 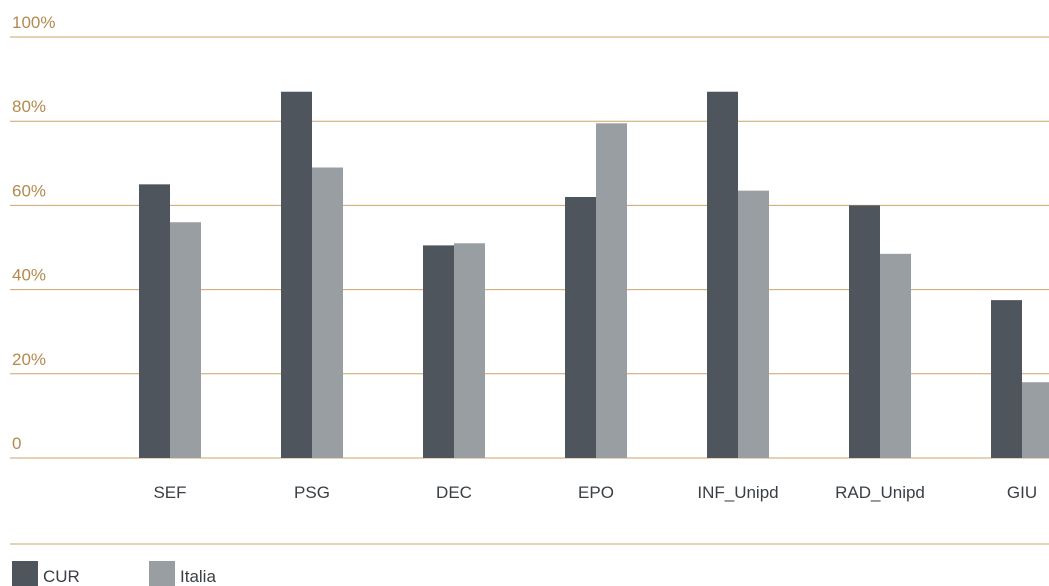 I want to click on y-tick-label: 40%, so click(x=29, y=275).